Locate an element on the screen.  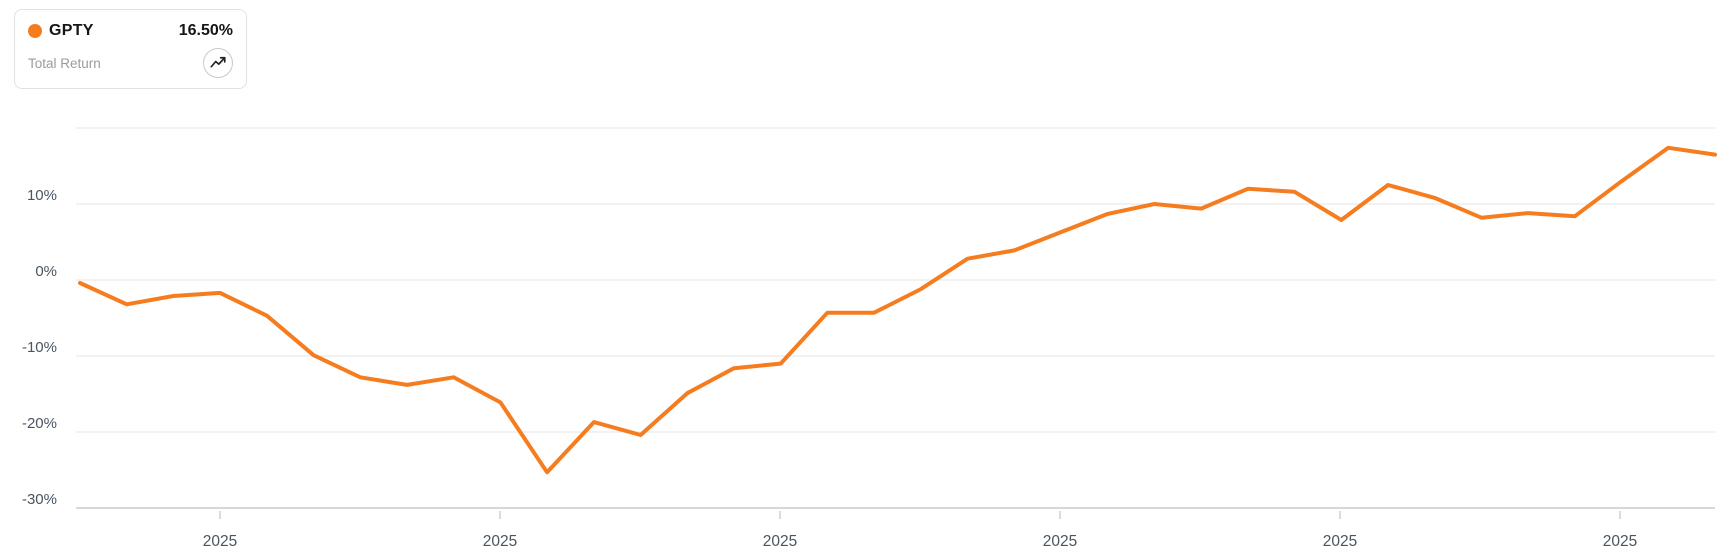
legend-sub-row: Total Return is located at coordinates (130, 63).